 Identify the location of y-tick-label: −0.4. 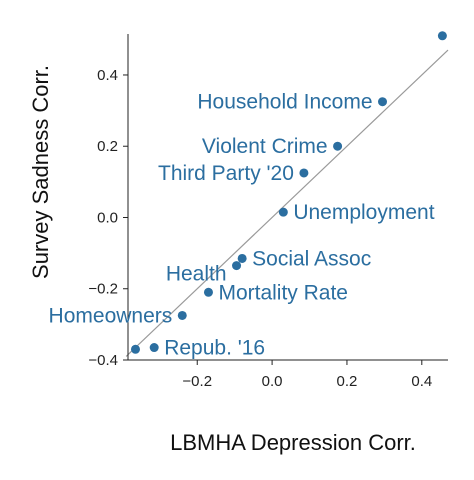
(103, 360).